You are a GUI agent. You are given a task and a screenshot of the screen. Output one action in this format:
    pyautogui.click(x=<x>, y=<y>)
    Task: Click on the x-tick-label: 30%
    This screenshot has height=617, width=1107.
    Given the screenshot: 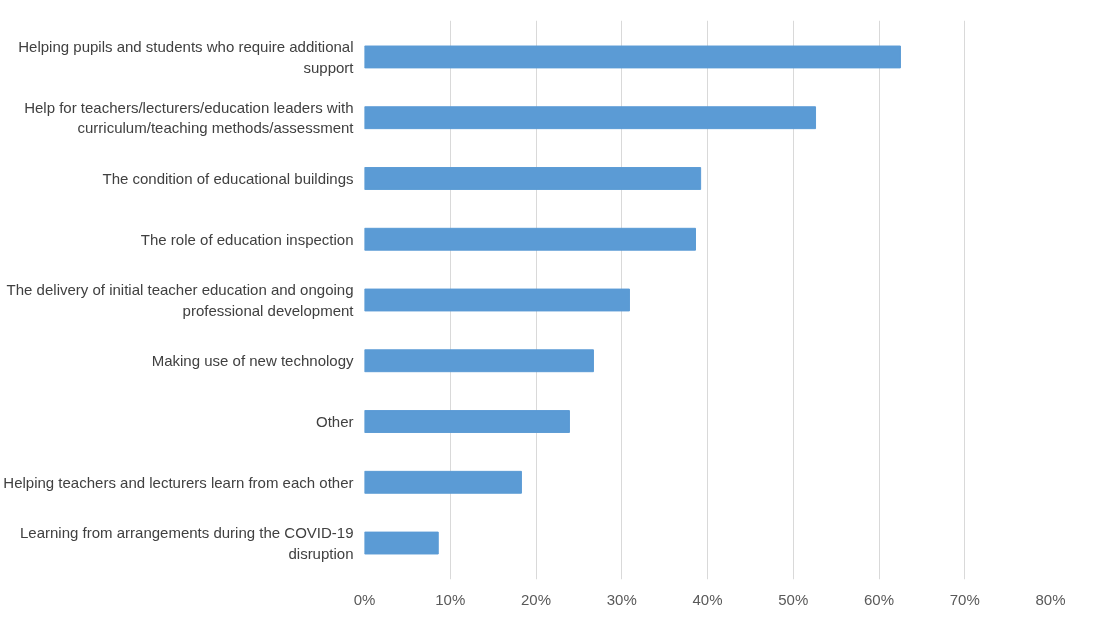 What is the action you would take?
    pyautogui.click(x=621, y=599)
    